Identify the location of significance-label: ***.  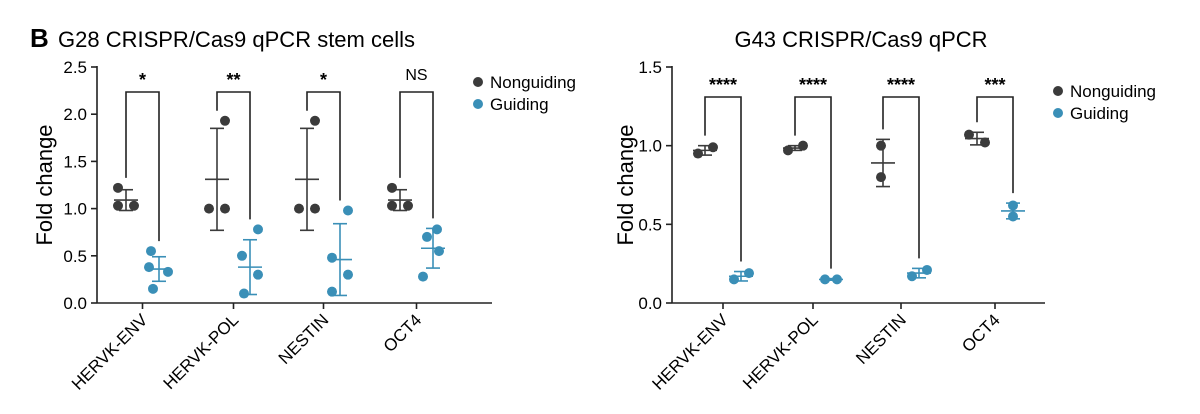
(994, 85).